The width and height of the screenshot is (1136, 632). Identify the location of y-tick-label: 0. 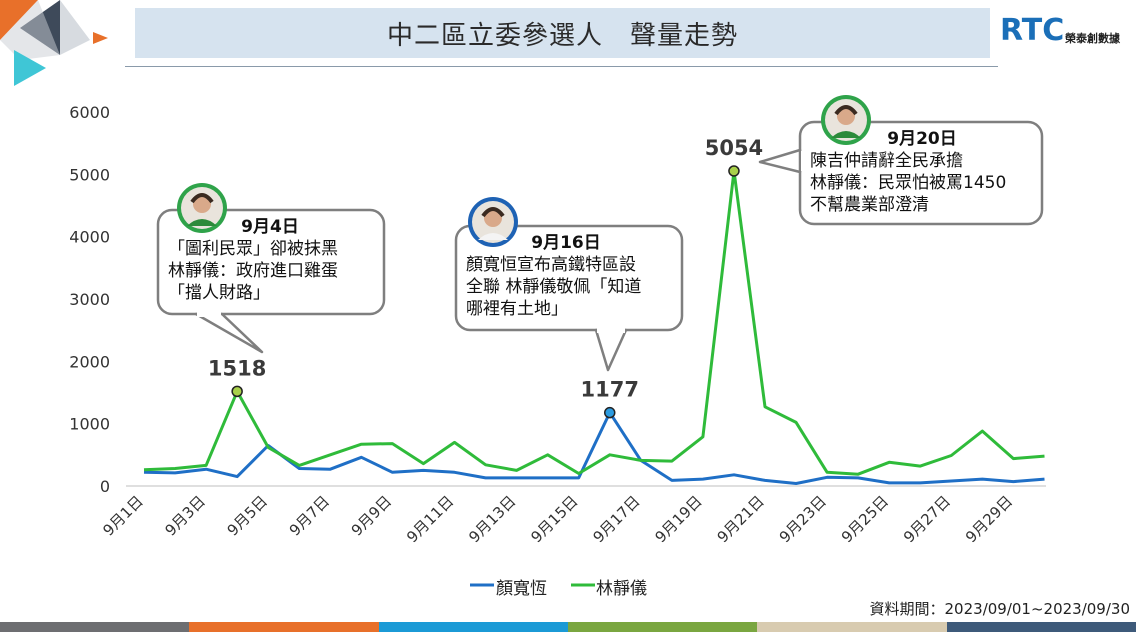
(105, 486).